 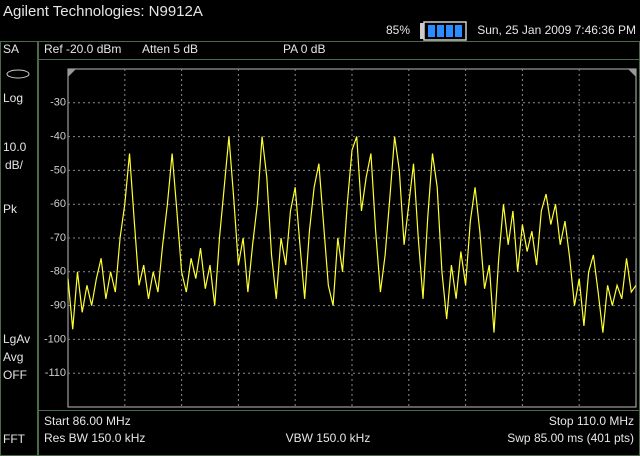 I want to click on y-tick-label: -40, so click(x=58, y=137).